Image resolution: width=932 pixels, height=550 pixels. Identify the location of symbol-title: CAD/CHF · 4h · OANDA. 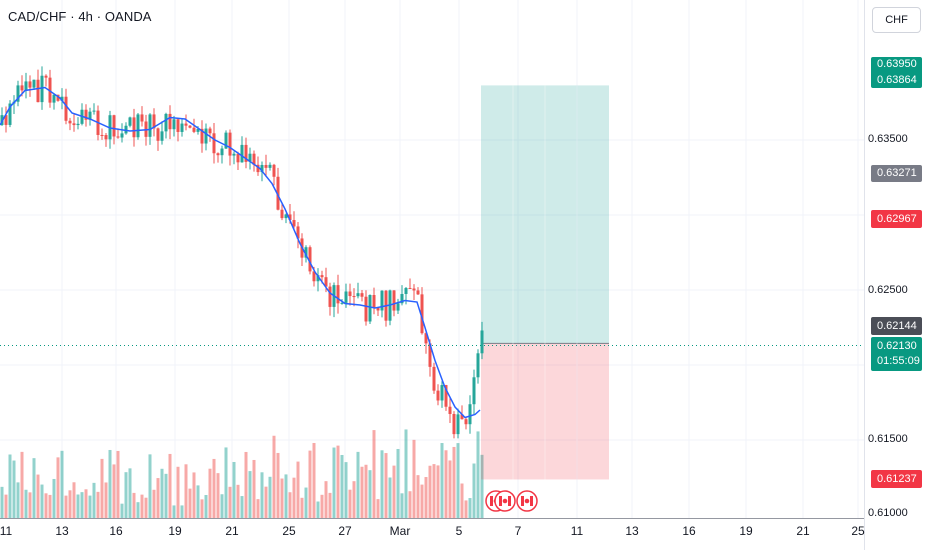
(80, 16).